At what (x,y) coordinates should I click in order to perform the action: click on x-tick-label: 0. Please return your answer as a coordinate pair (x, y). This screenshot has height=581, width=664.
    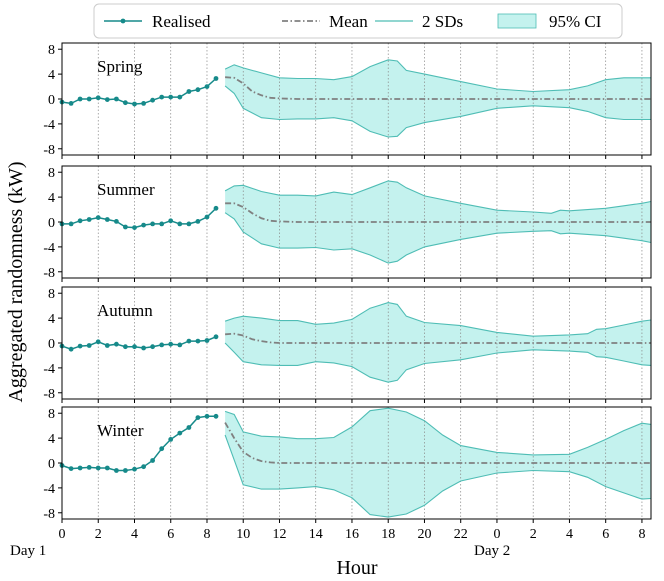
    Looking at the image, I should click on (62, 534).